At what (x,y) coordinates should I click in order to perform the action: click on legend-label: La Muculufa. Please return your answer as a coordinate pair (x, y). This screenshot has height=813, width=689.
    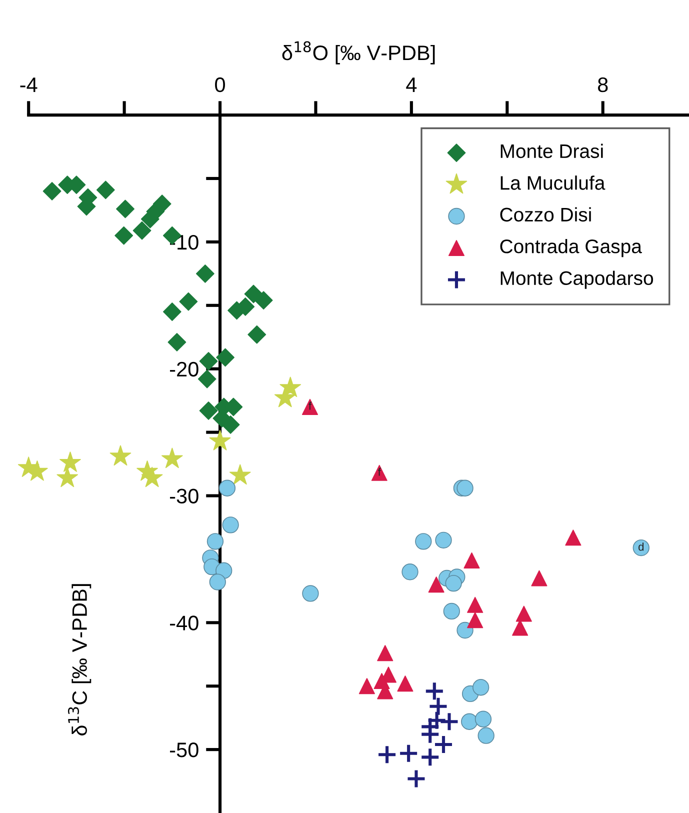
    Looking at the image, I should click on (553, 183).